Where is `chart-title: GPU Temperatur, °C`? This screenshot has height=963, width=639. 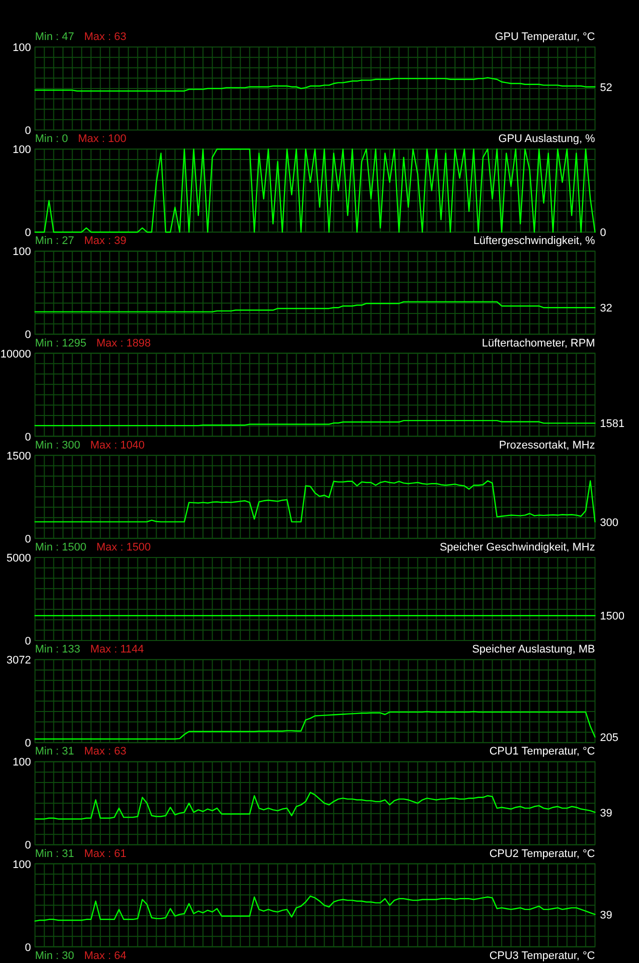
chart-title: GPU Temperatur, °C is located at coordinates (545, 37).